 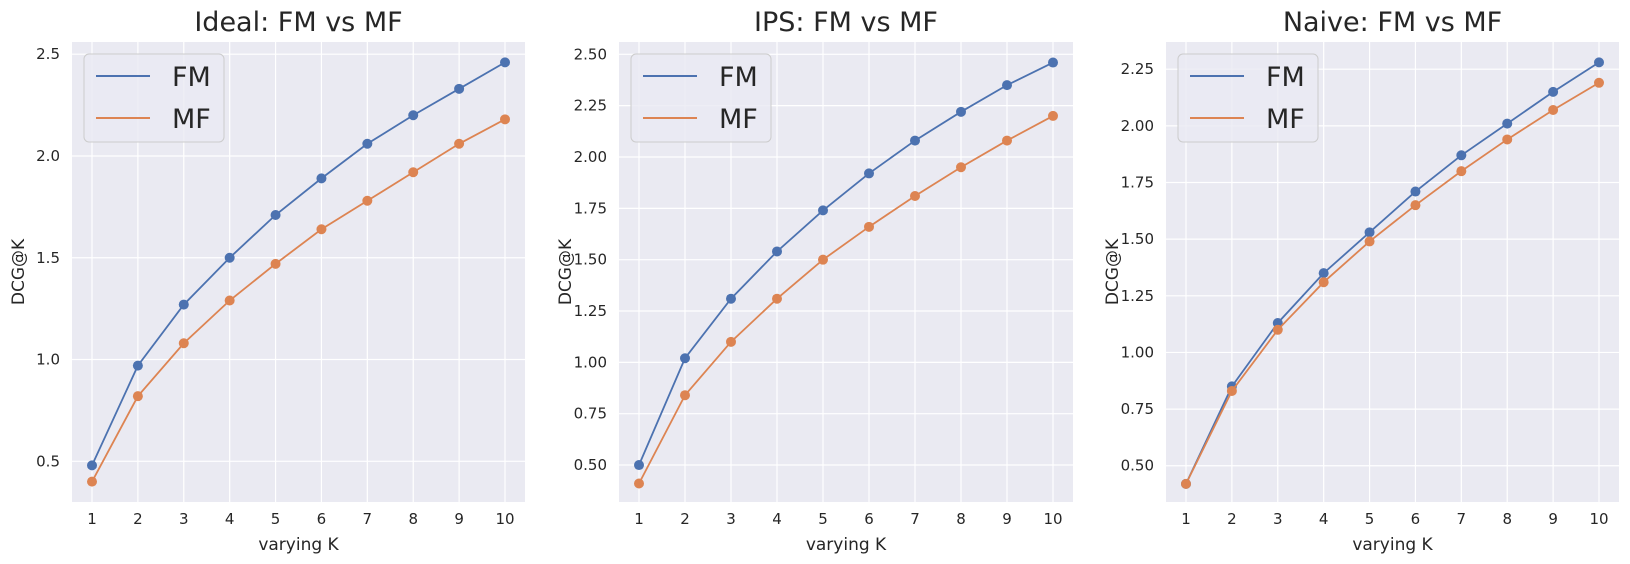 What do you see at coordinates (48, 258) in the screenshot?
I see `y-tick-label: 1.5` at bounding box center [48, 258].